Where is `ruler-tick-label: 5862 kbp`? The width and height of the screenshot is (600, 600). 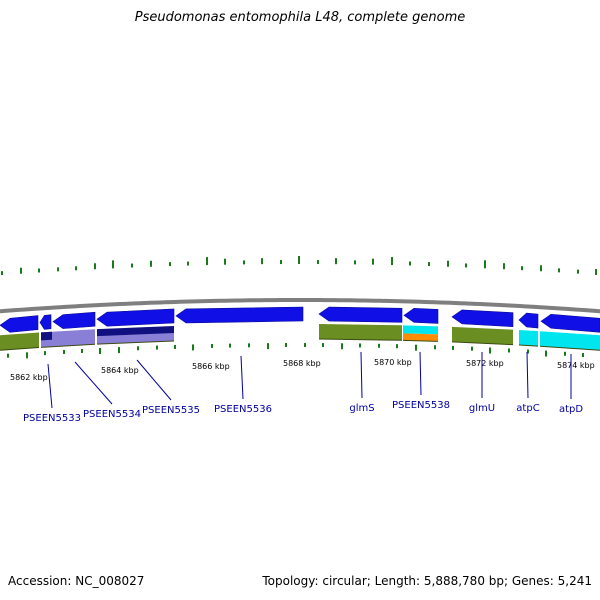
ruler-tick-label: 5862 kbp is located at coordinates (29, 377).